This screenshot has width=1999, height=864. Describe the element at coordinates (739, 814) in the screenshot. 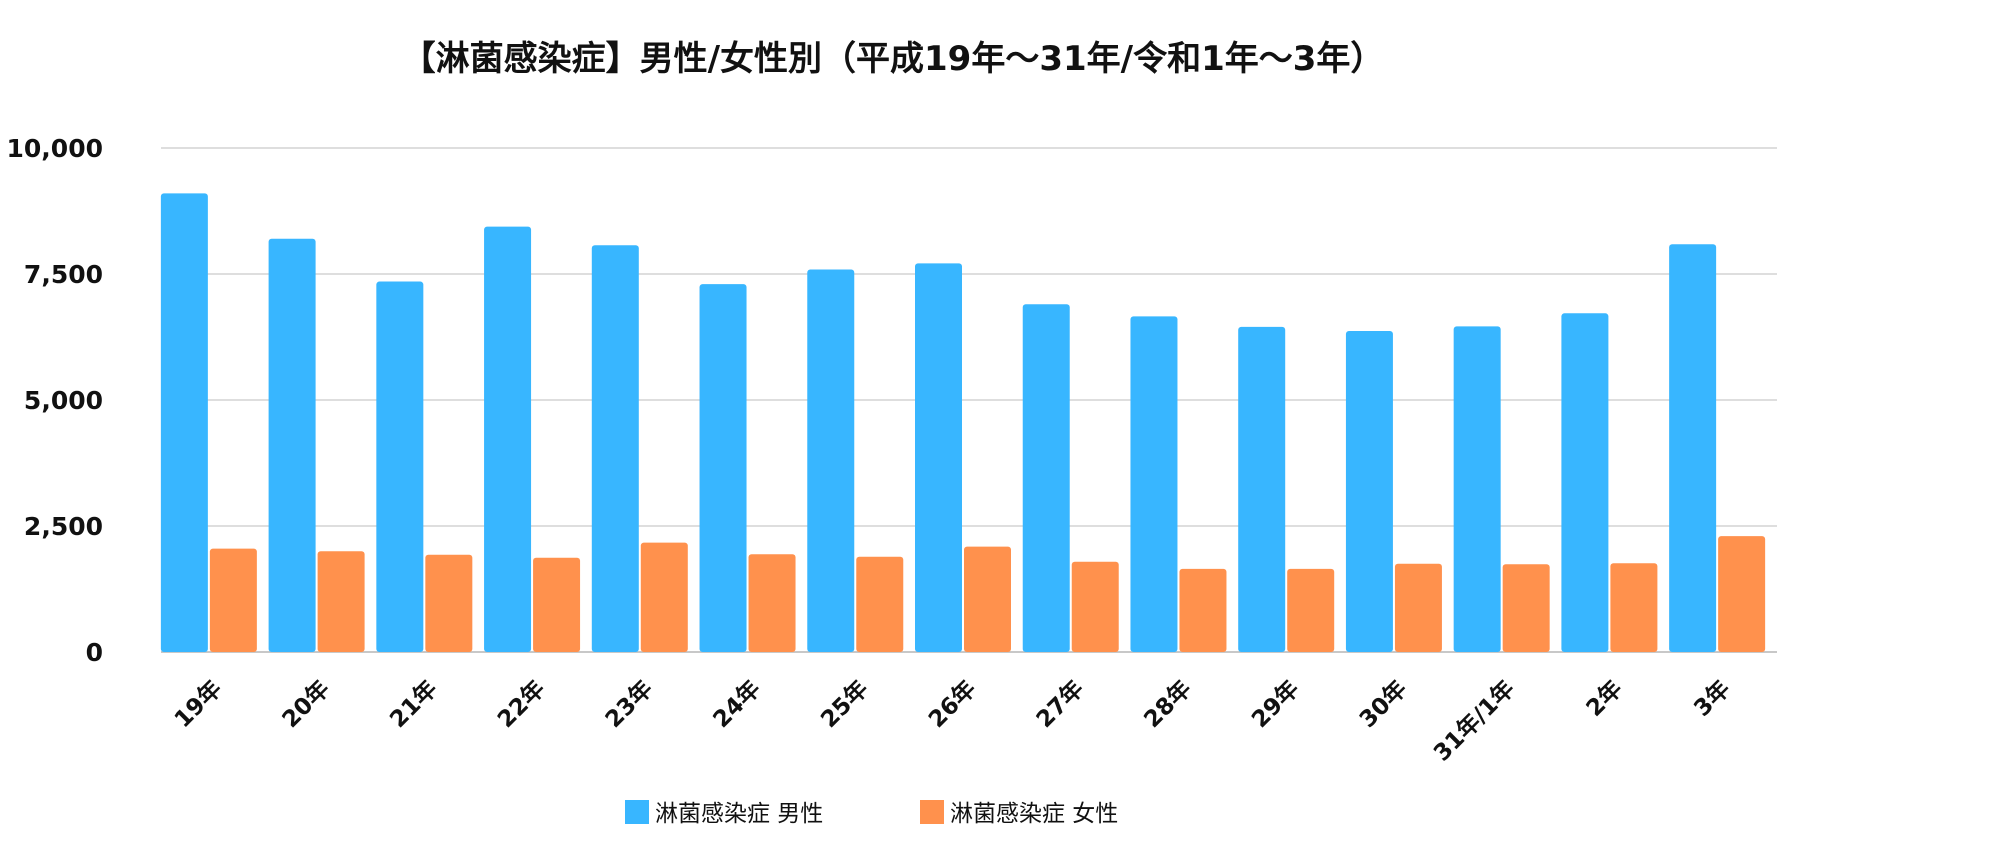

I see `legend-label-male: 淋菌感染症 男性` at that location.